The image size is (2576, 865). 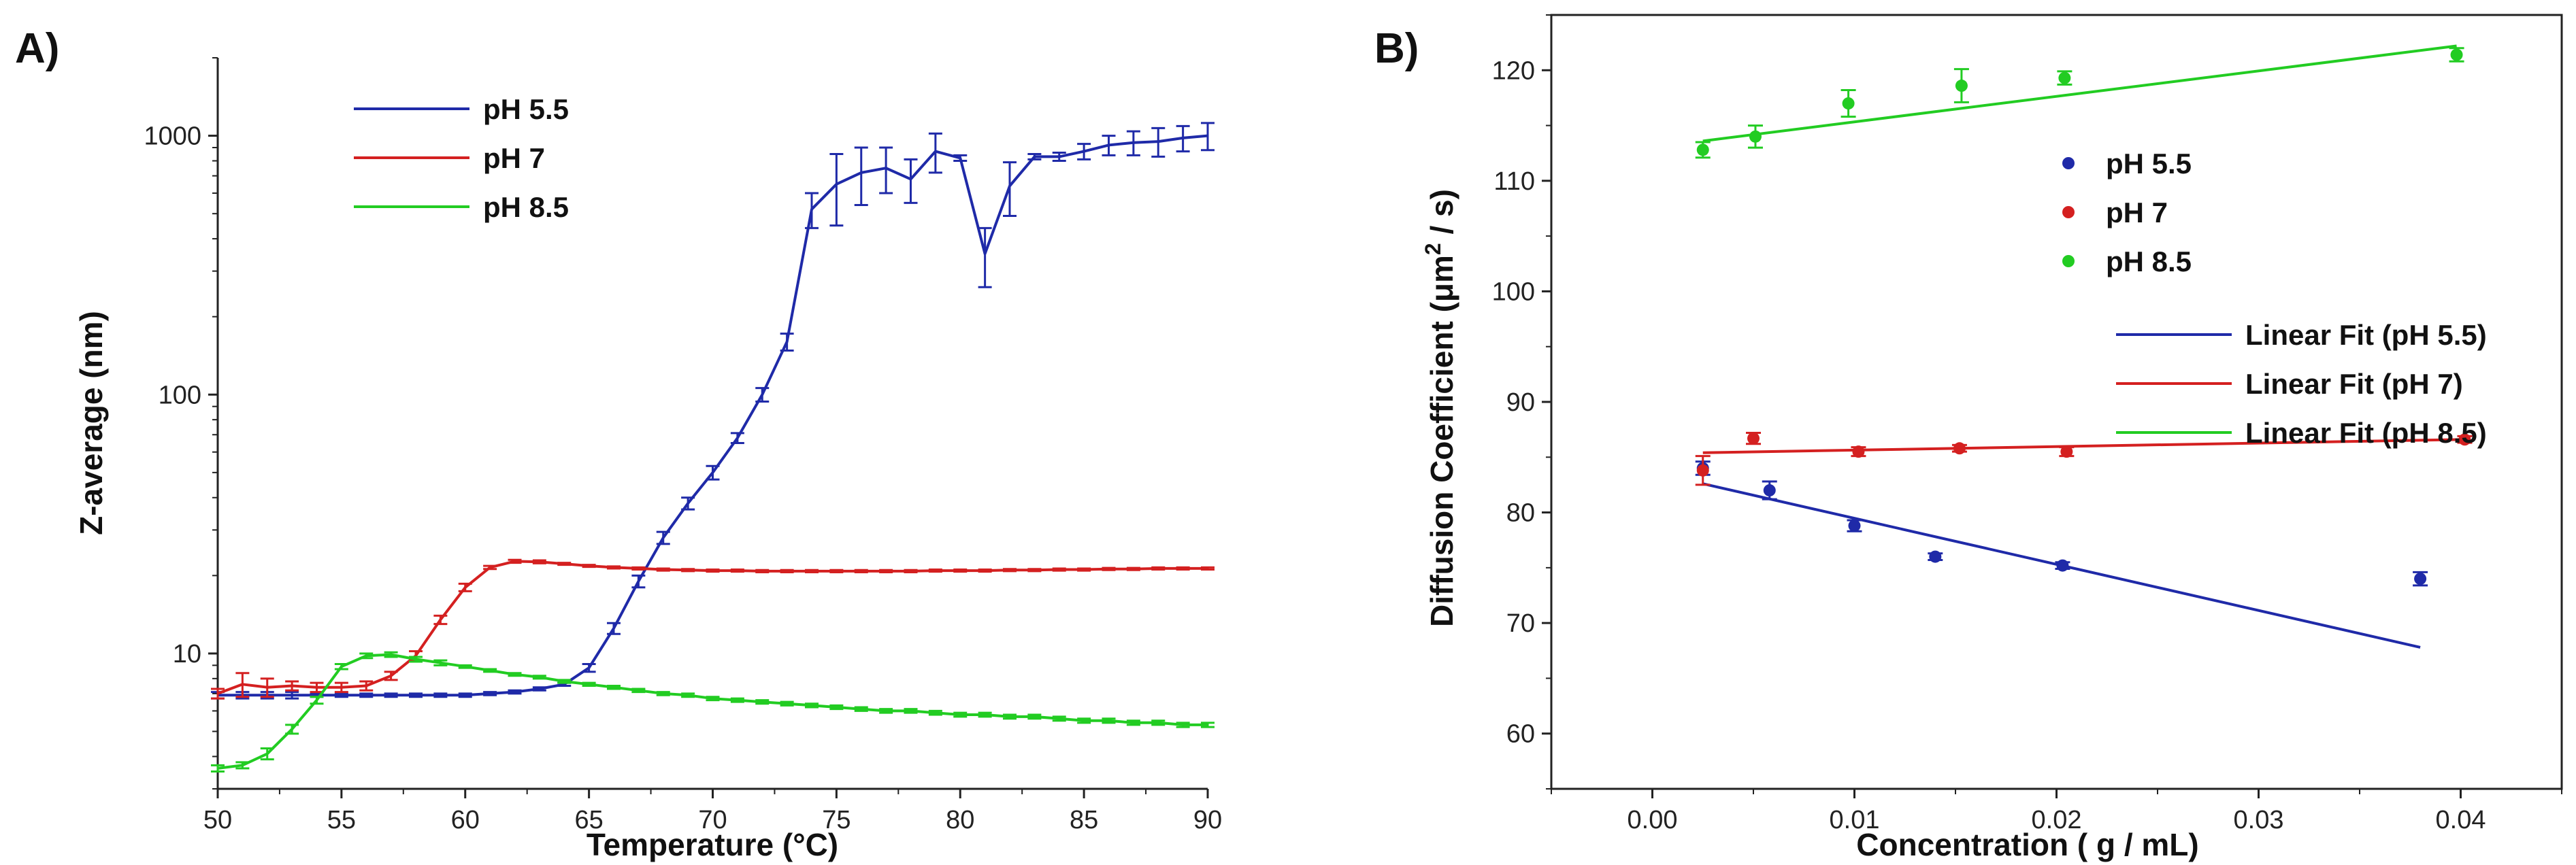 What do you see at coordinates (712, 844) in the screenshot?
I see `panel-a-x-axis-title: Temperature (°C)` at bounding box center [712, 844].